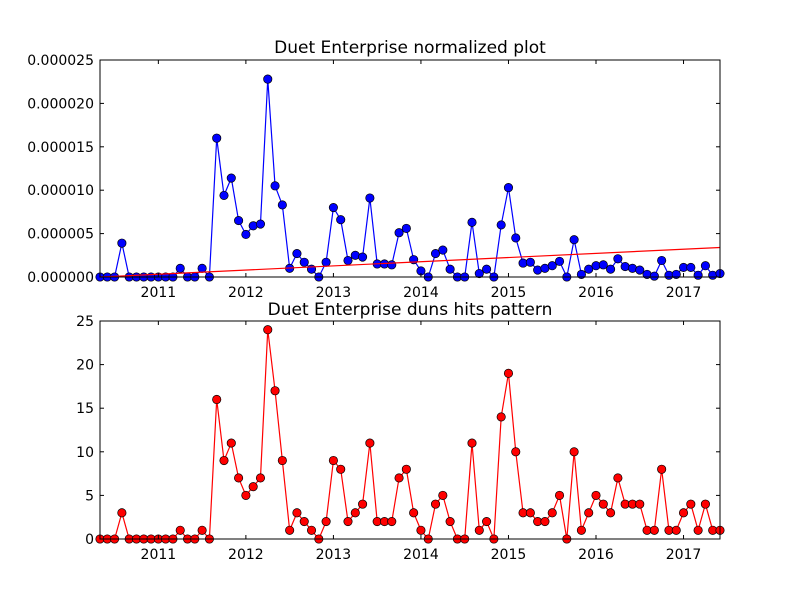  Describe the element at coordinates (596, 555) in the screenshot. I see `duns-hits-x-tick-label: 2016` at that location.